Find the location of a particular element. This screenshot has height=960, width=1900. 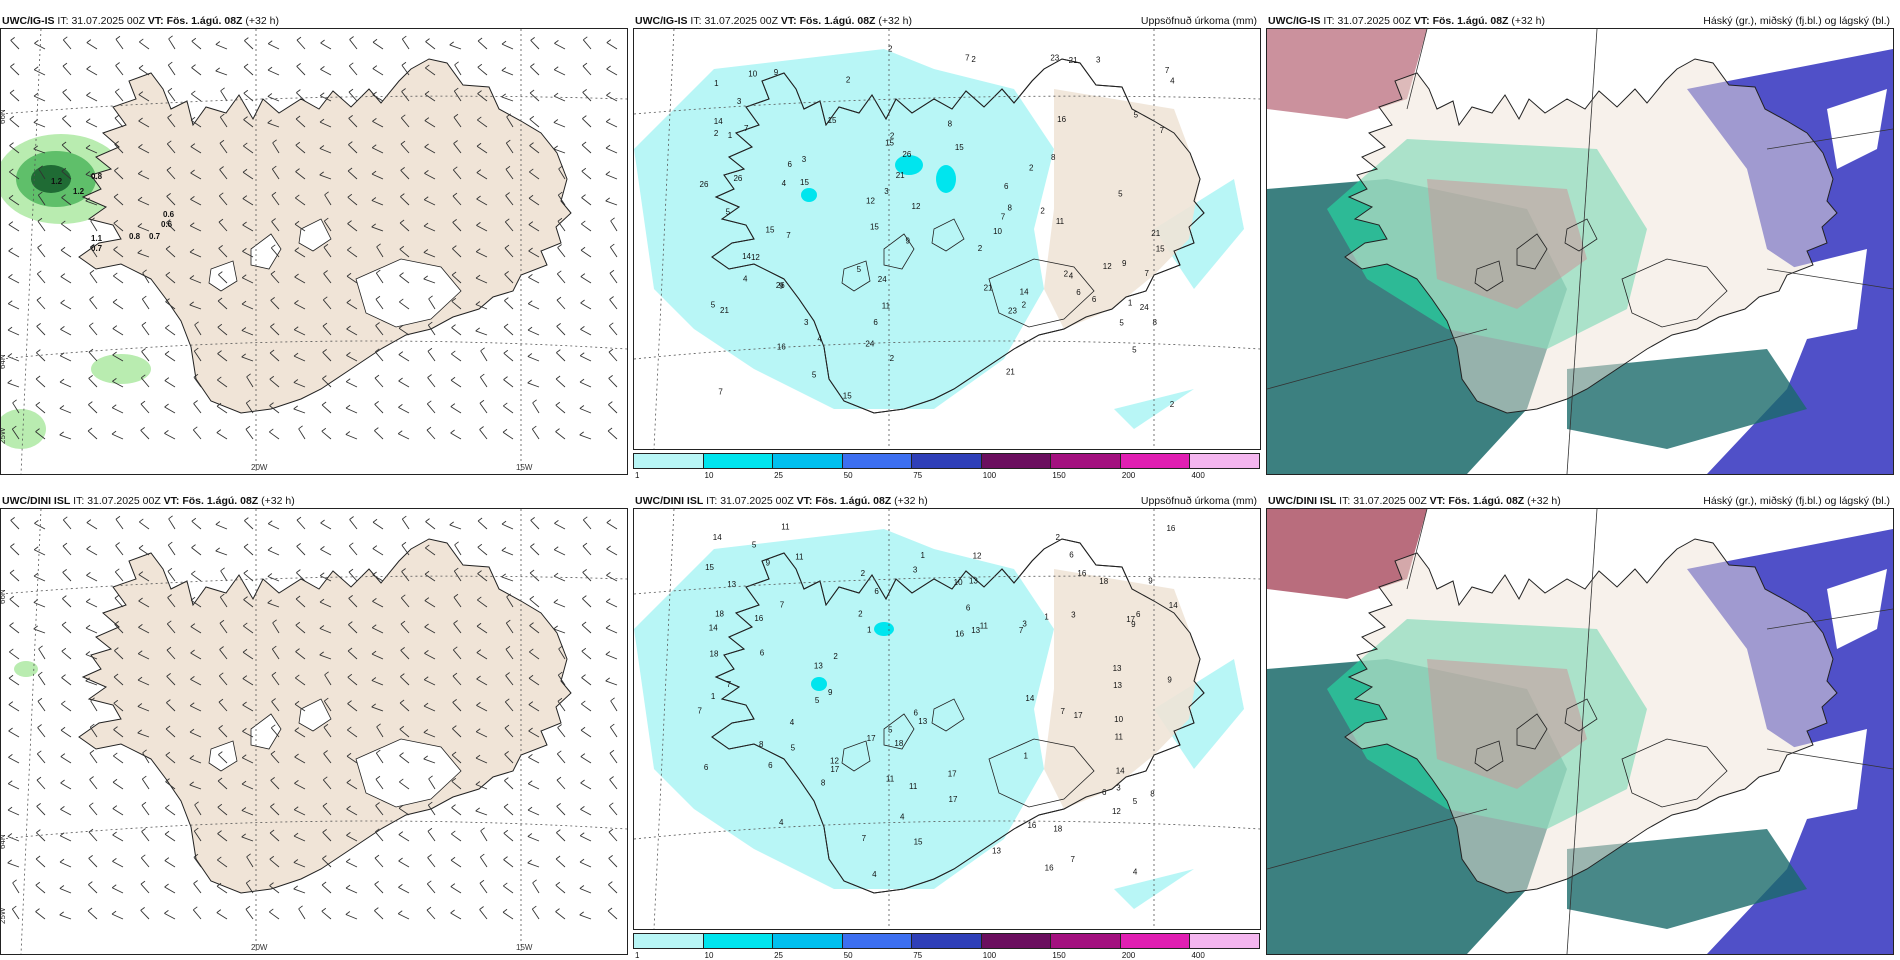

colorbar-swatch is located at coordinates (807, 461).